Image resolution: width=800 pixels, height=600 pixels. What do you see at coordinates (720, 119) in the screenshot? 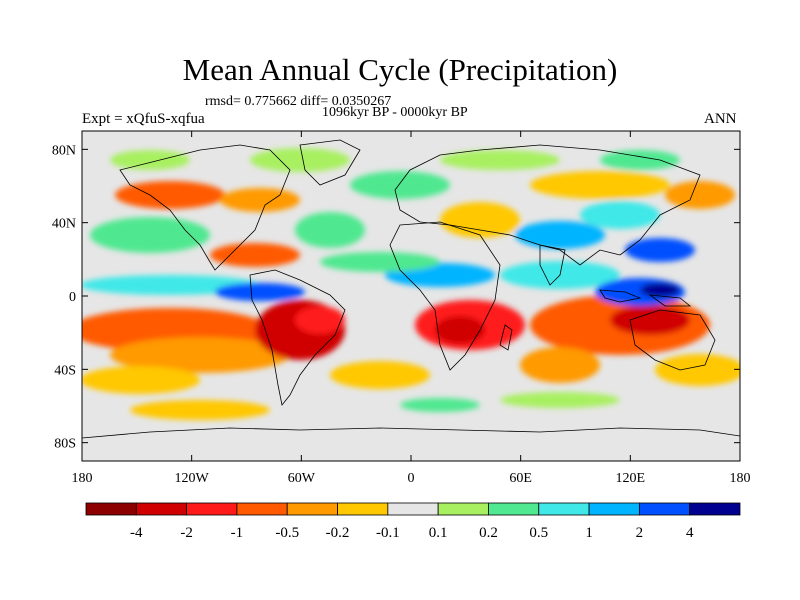
I see `season-label: ANN` at bounding box center [720, 119].